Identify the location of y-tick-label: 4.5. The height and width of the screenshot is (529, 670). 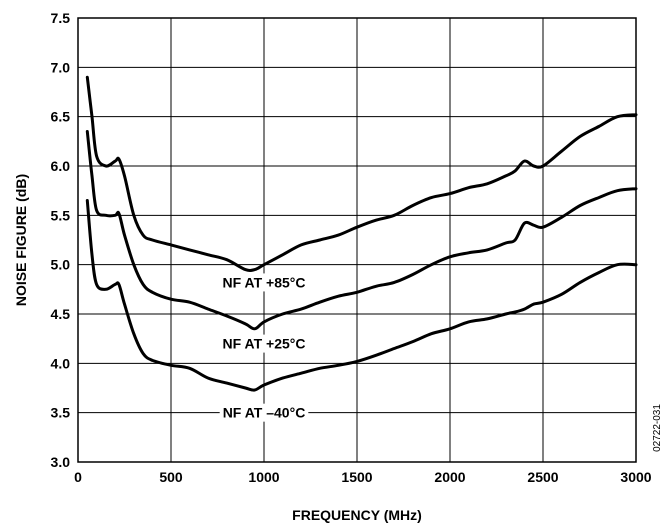
(61, 314).